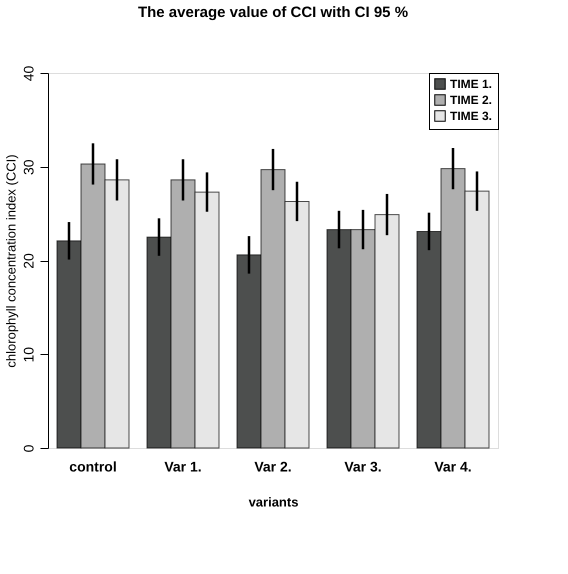  What do you see at coordinates (28, 261) in the screenshot?
I see `y-tick-label: 20` at bounding box center [28, 261].